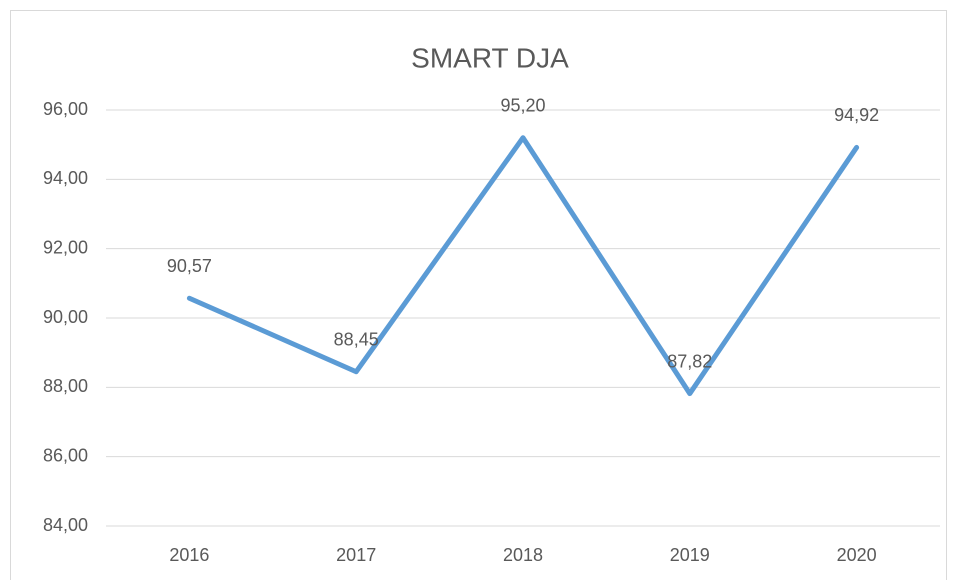 This screenshot has height=580, width=957. I want to click on x-tick-label: 2016, so click(189, 555).